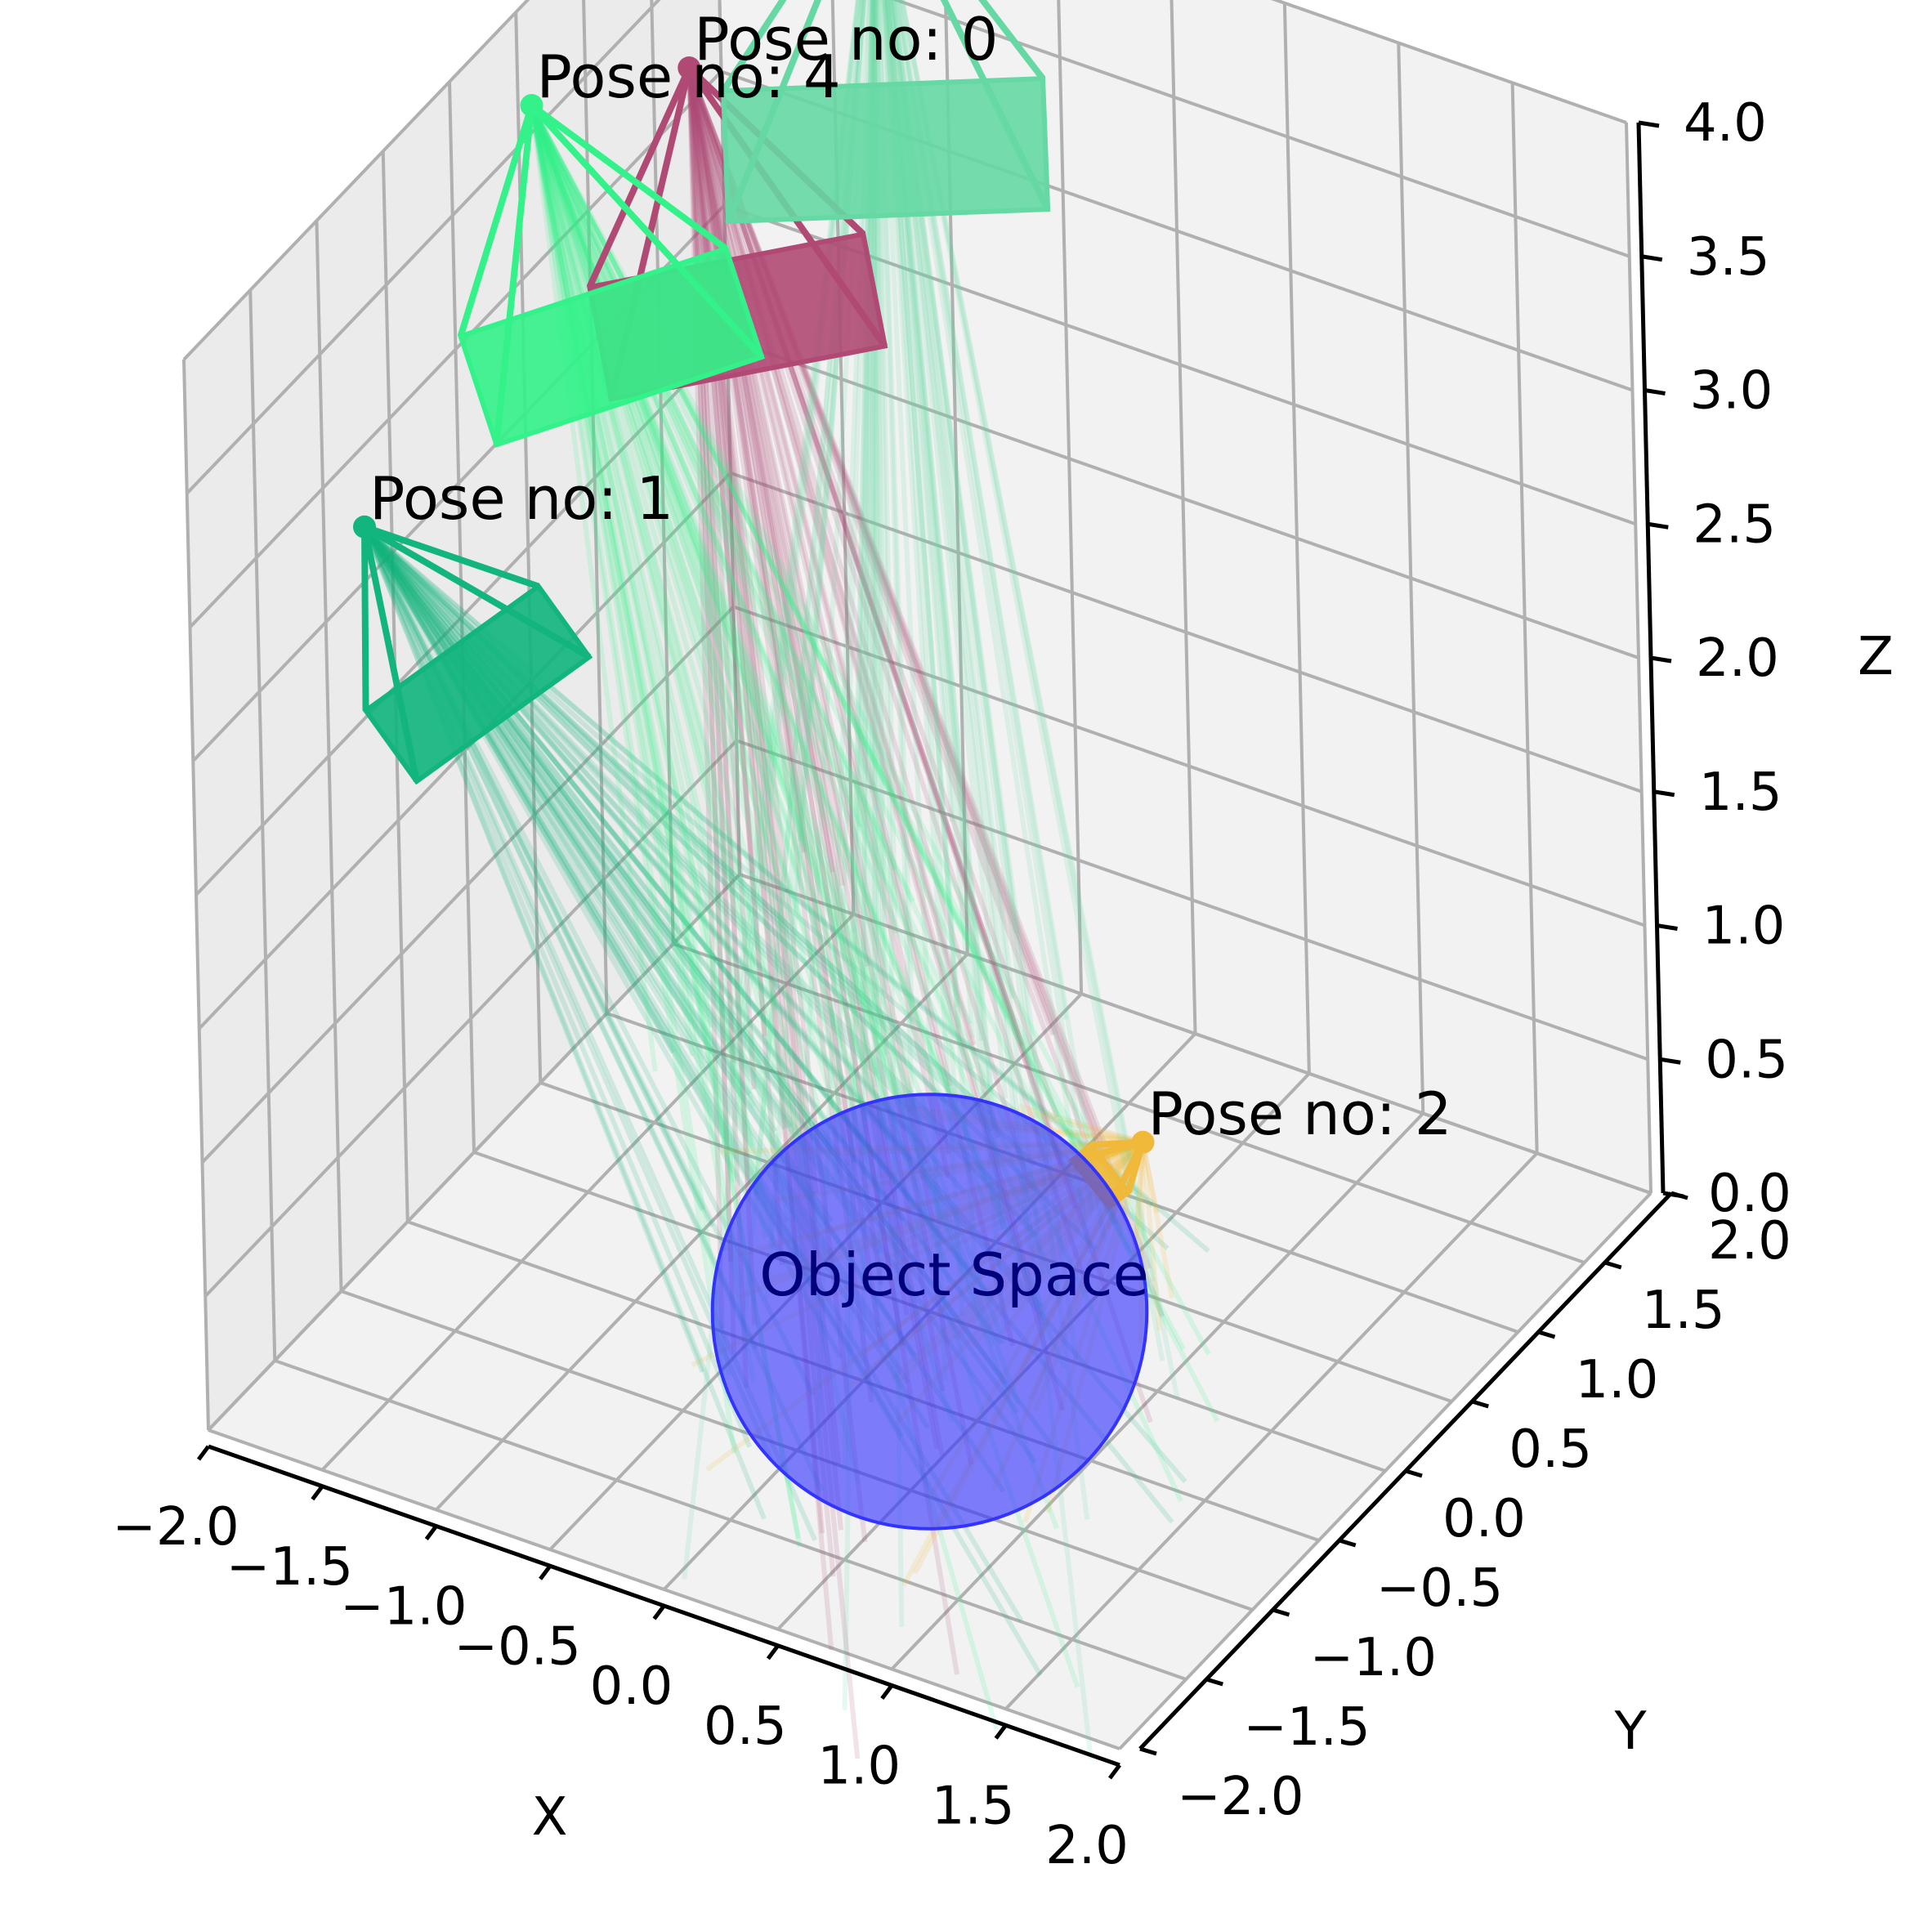 The image size is (1932, 1931). I want to click on pose-label: Pose no: 2, so click(1300, 1113).